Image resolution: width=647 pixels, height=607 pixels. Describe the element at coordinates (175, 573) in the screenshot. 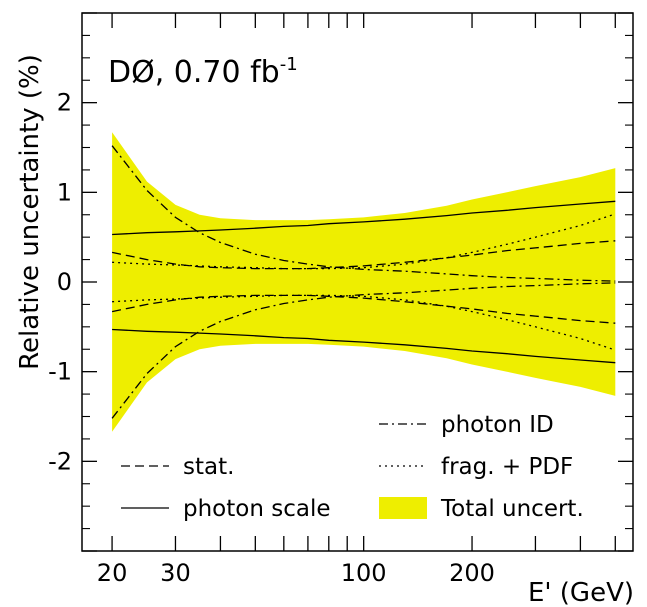

I see `x-tick-label: 30` at that location.